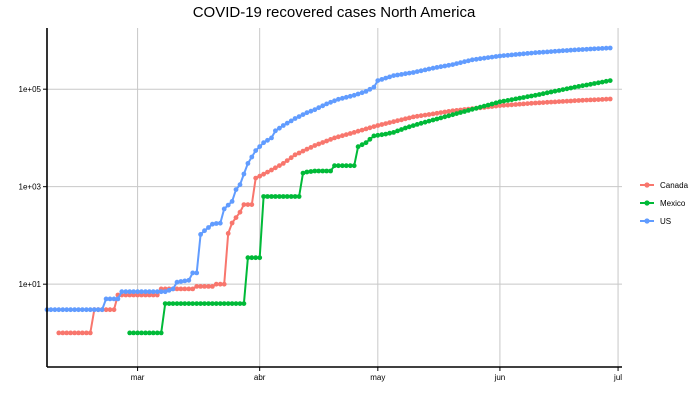 This screenshot has height=400, width=700. What do you see at coordinates (655, 221) in the screenshot?
I see `legend-item-us: US` at bounding box center [655, 221].